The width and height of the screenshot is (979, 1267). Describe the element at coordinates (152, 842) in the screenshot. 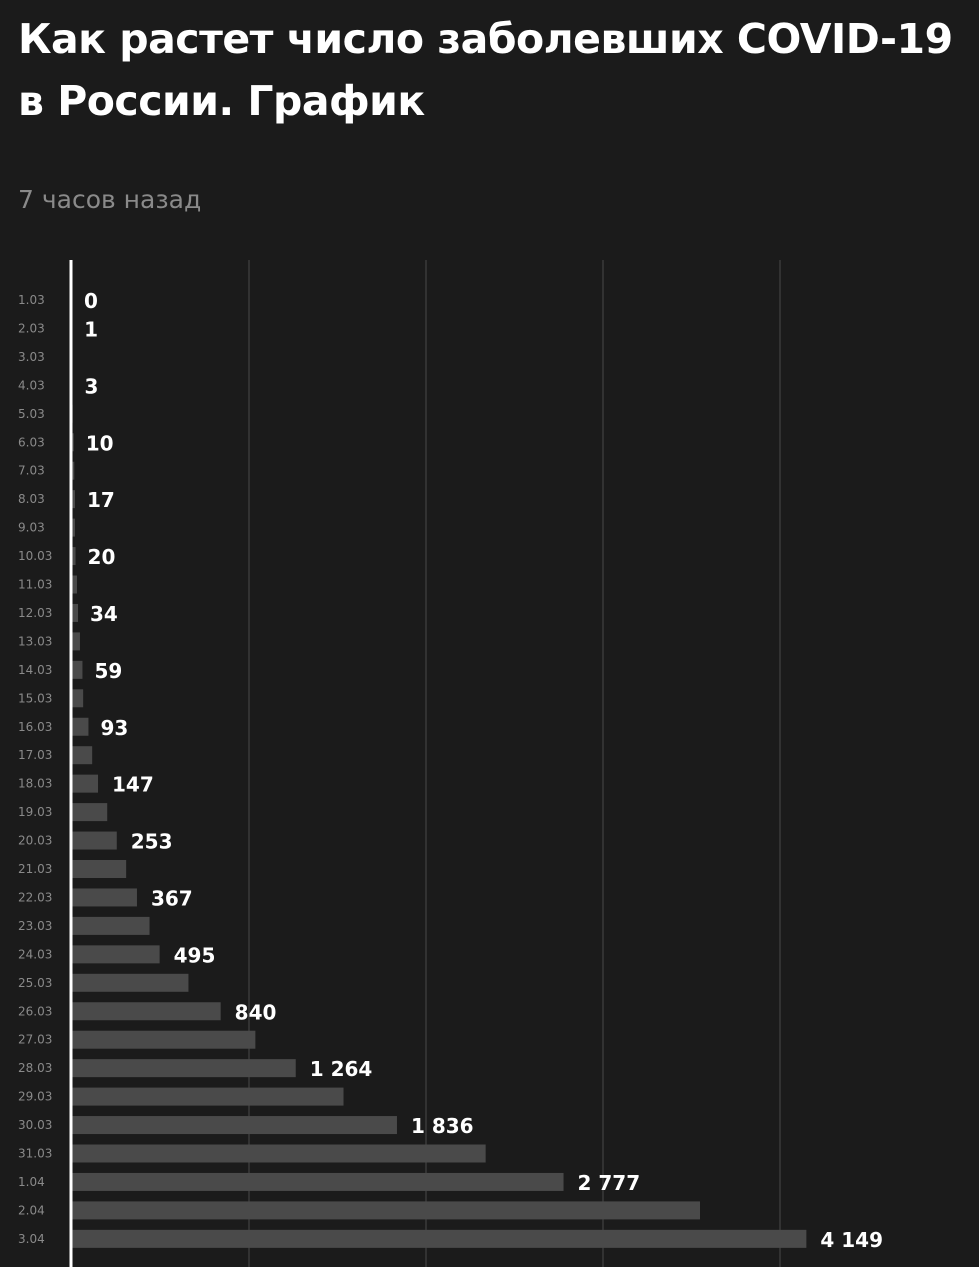

I see `data-label: 253` at that location.